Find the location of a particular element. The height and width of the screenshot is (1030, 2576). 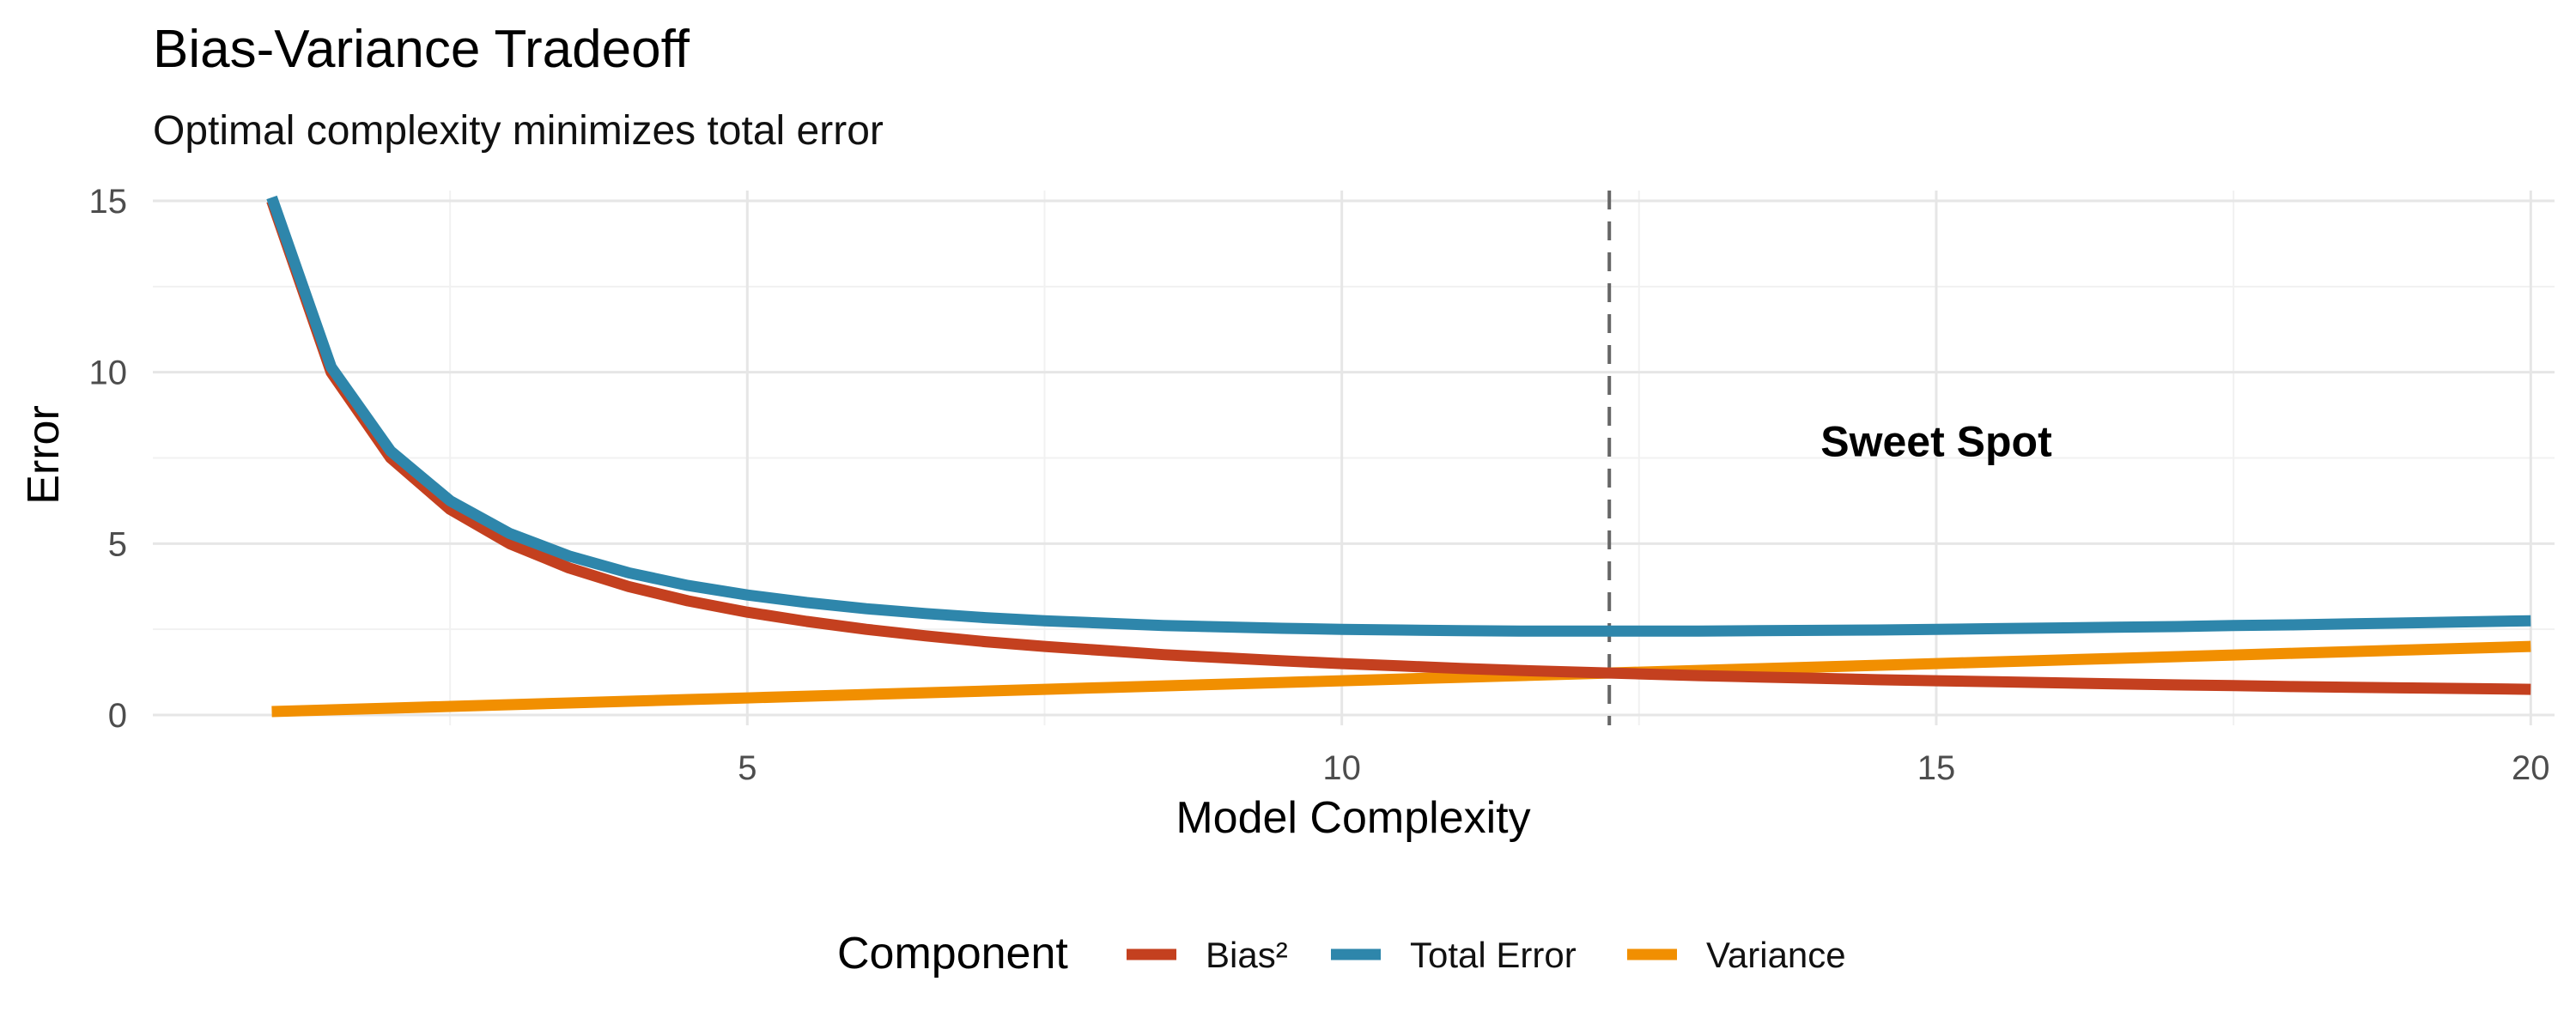

x-tick-labels: 5 10 15 20 is located at coordinates (1643, 768).